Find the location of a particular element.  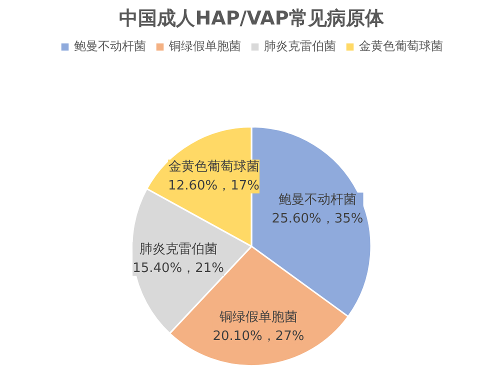

legend-label: 肺炎克雷伯菌 is located at coordinates (300, 46).